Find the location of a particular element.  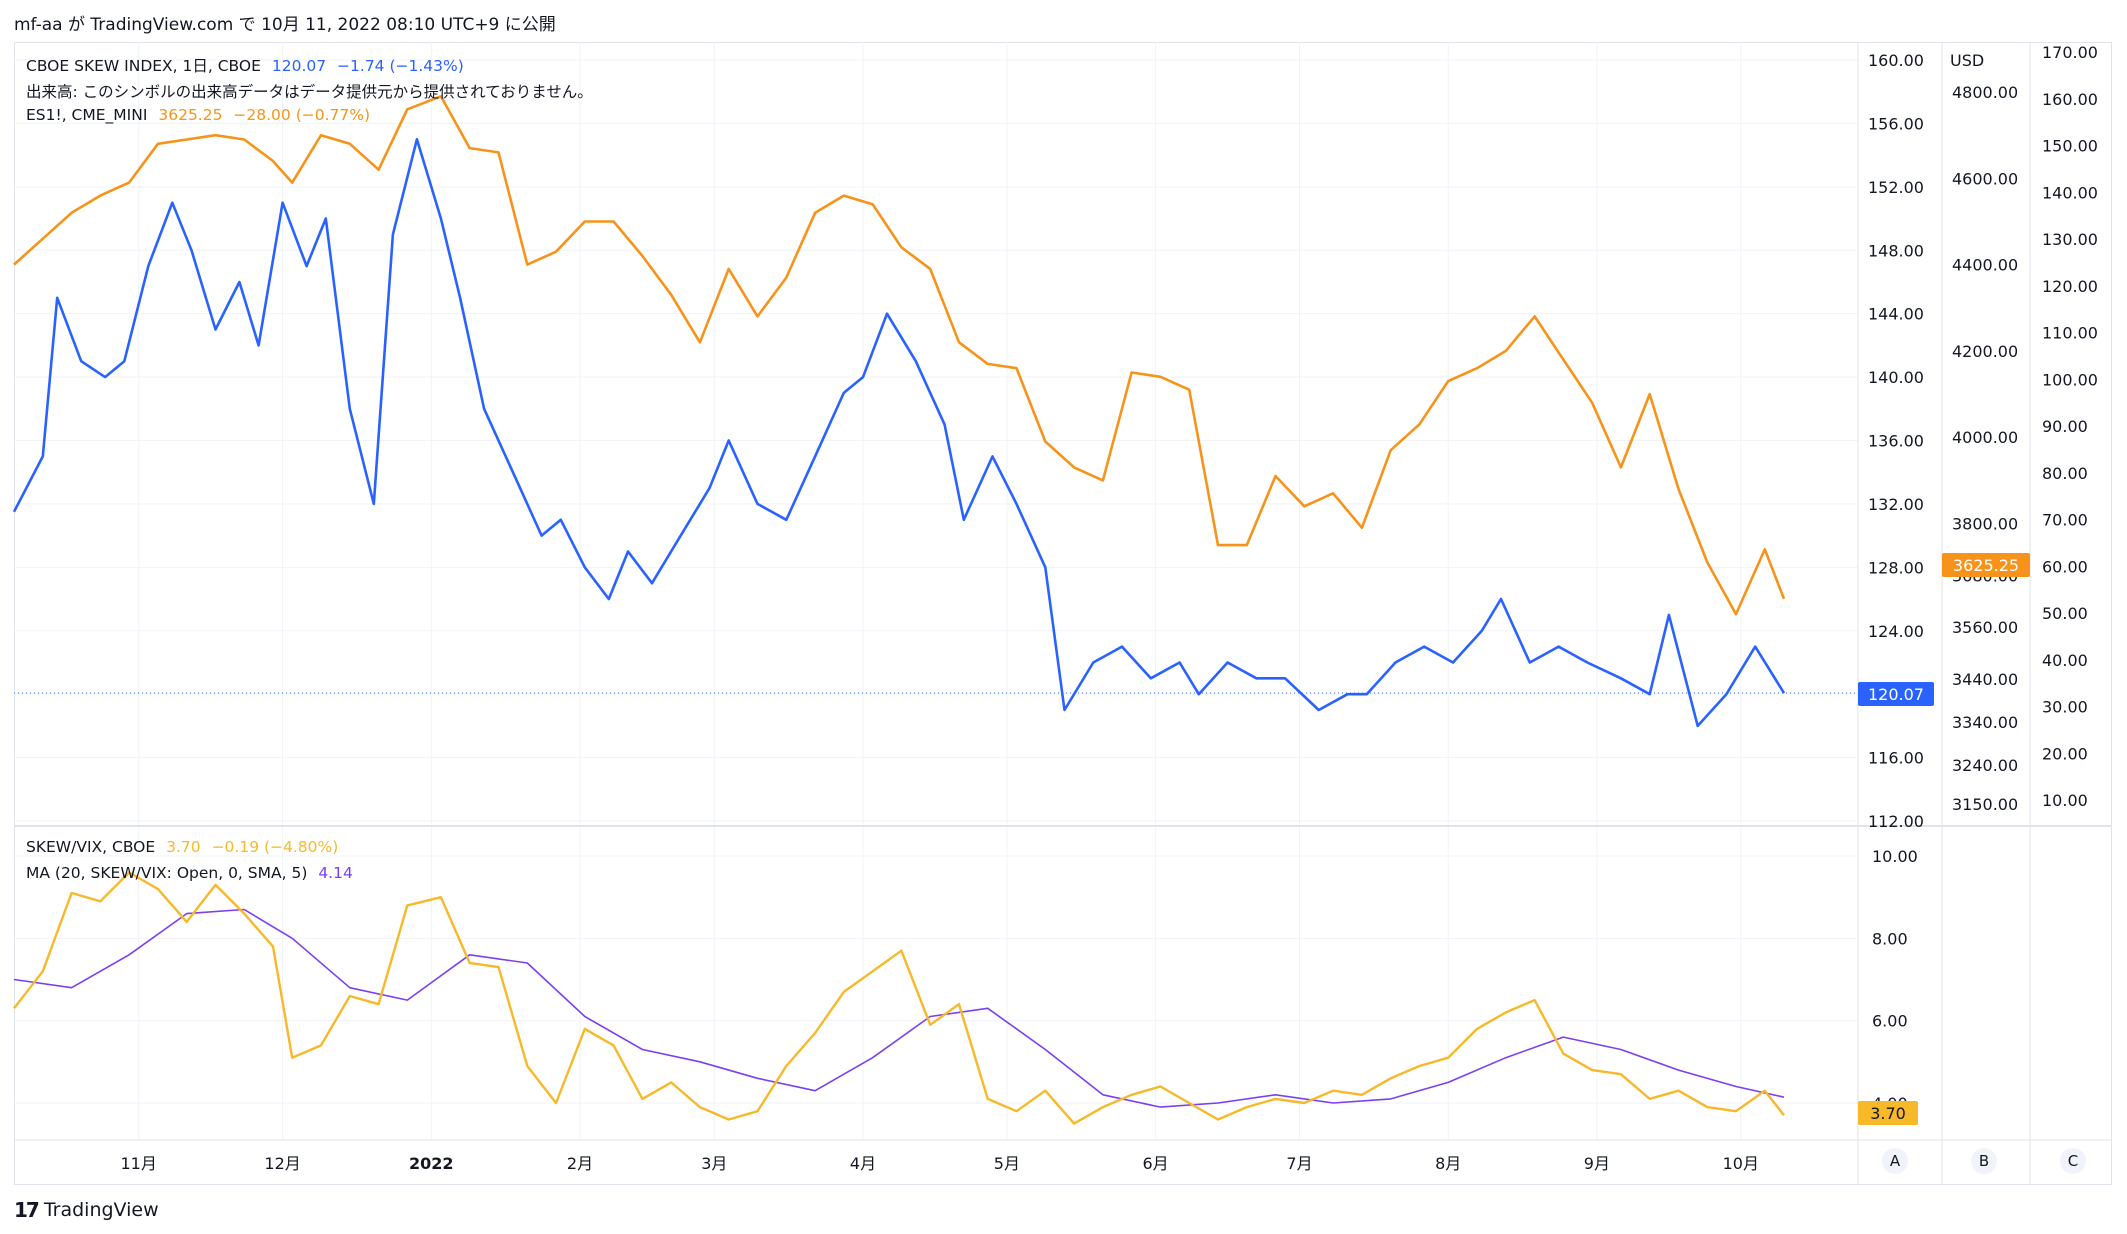

legend-sub-line1: SKEW/VIX, CBOE 3.70 −0.19 (−4.80%) is located at coordinates (185, 847).